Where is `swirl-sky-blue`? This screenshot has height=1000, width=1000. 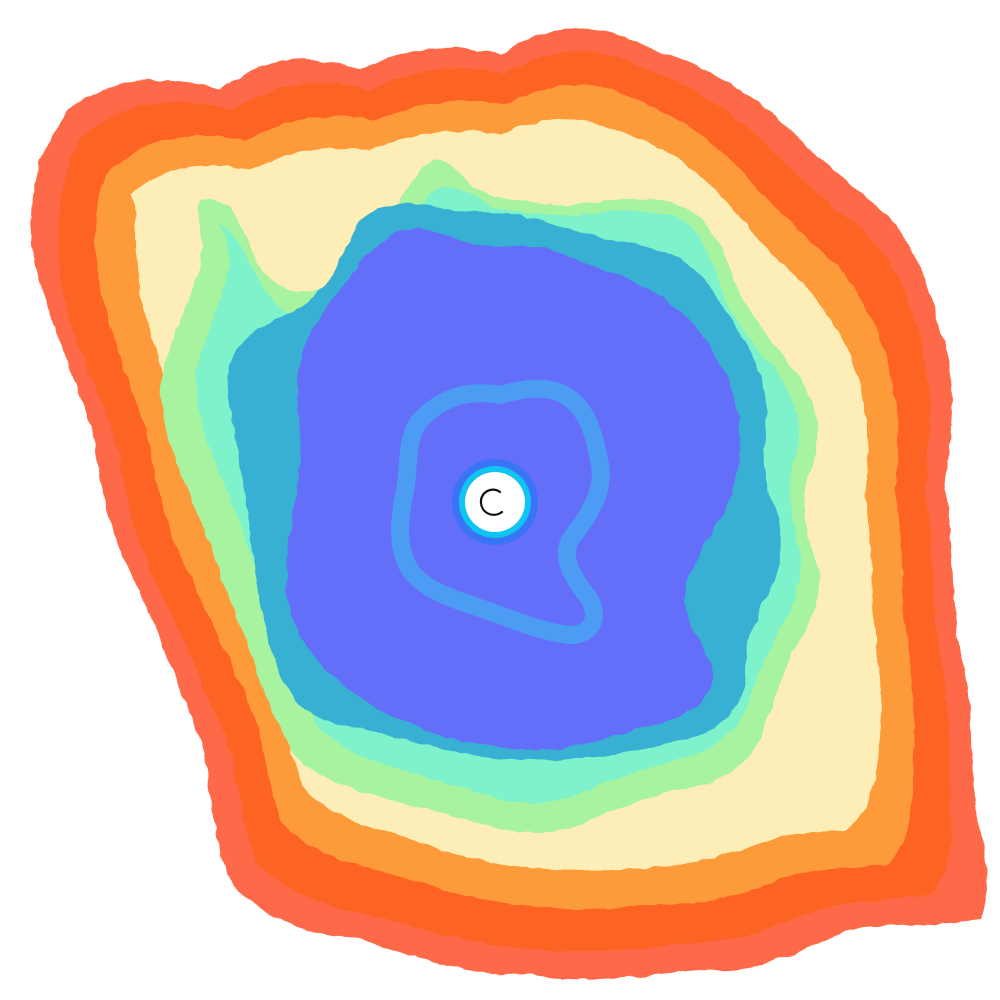 swirl-sky-blue is located at coordinates (500, 511).